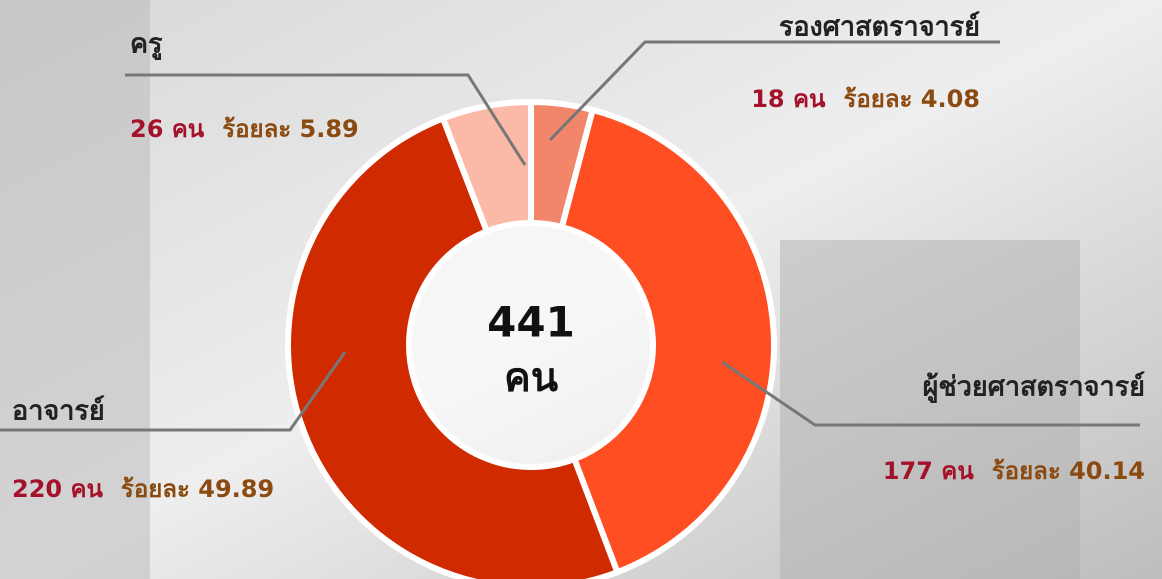 This screenshot has width=1162, height=579. I want to click on slice-value: 26 คน ร้อยละ 5.89, so click(244, 129).